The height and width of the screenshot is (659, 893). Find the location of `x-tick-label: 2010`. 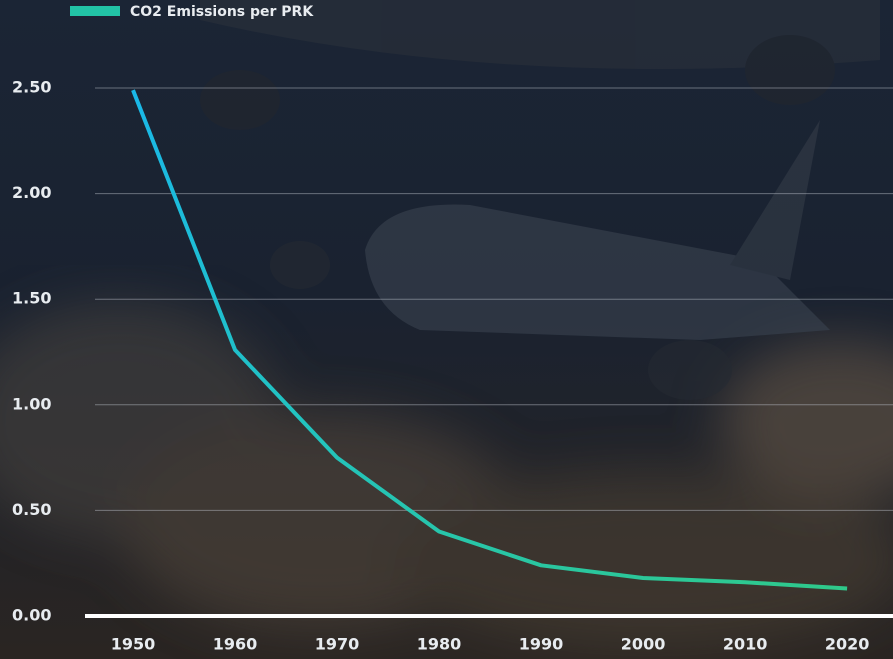

x-tick-label: 2010 is located at coordinates (745, 644).